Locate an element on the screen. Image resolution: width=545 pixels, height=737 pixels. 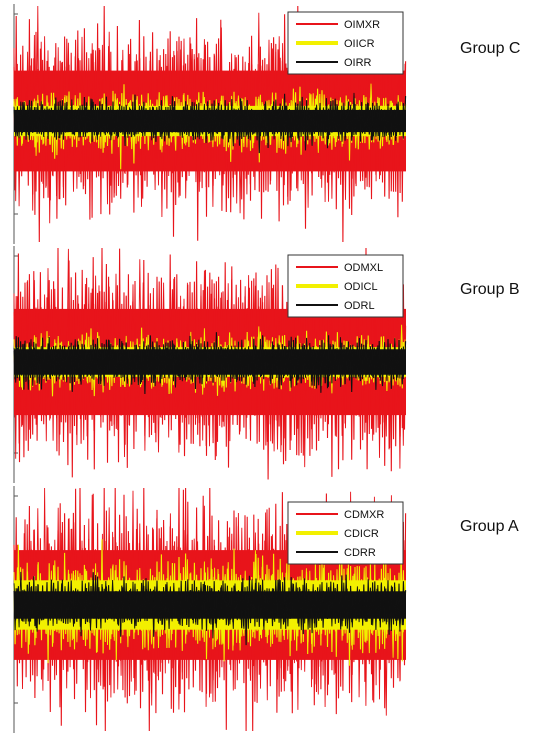
series-cdrr is located at coordinates (210, 608).